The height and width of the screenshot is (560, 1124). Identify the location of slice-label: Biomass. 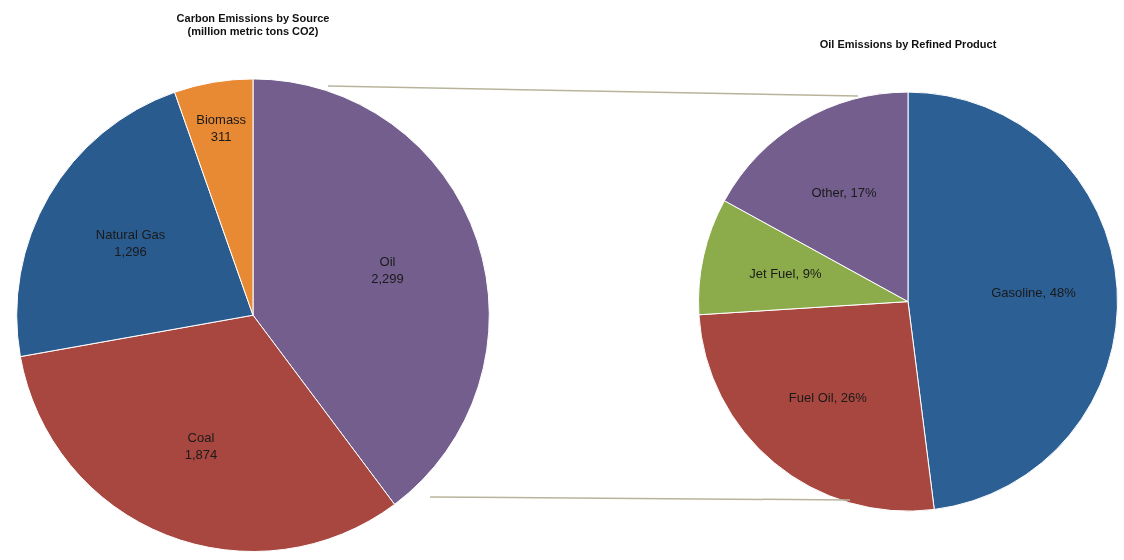
(221, 119).